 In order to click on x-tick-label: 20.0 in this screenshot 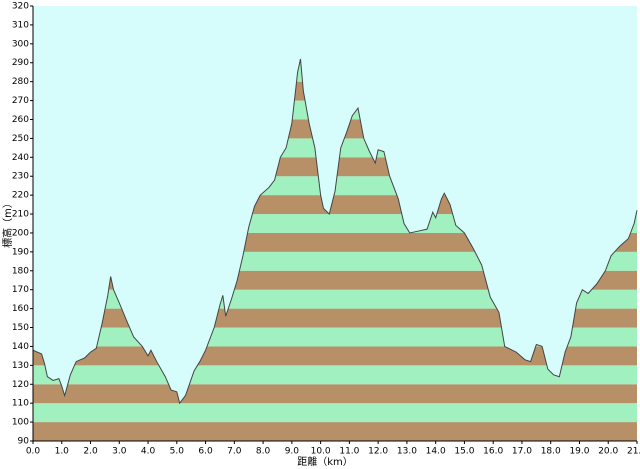, I will do `click(608, 452)`.